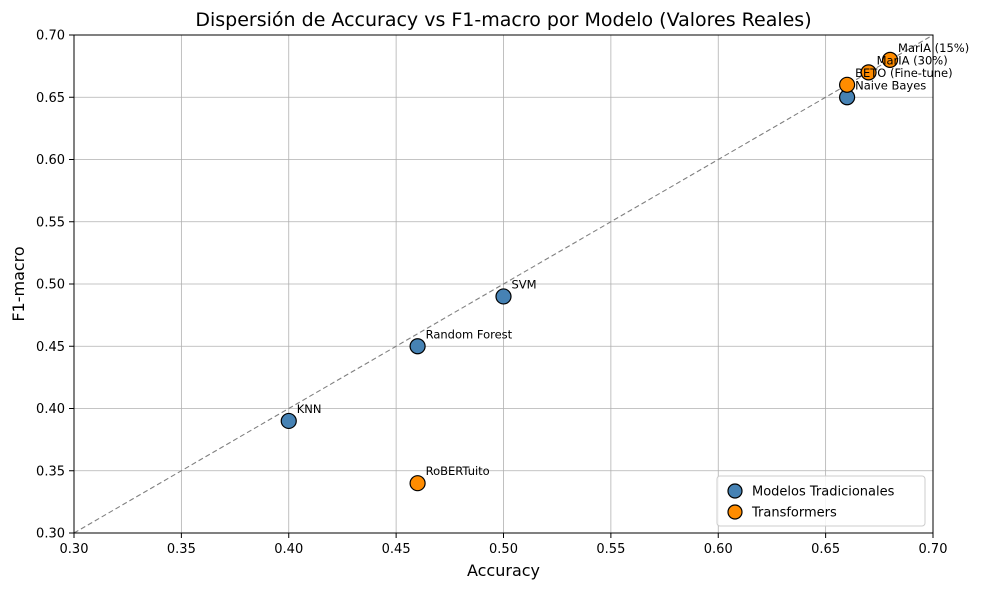 This screenshot has width=985, height=590. I want to click on y-tick-label: 0.45, so click(50, 347).